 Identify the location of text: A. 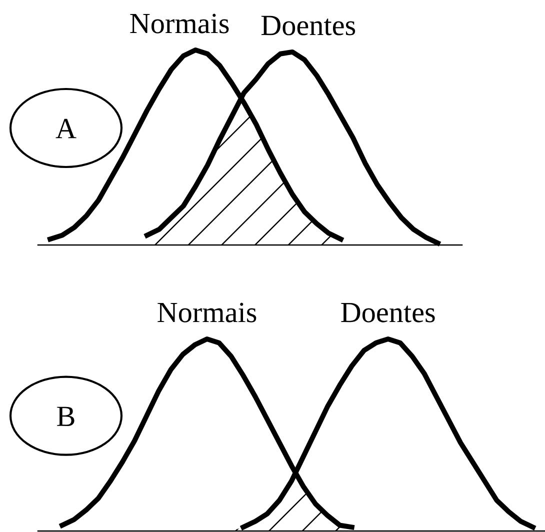
(66, 128).